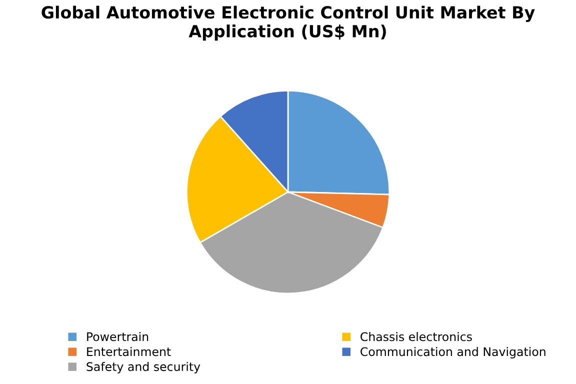 This screenshot has height=384, width=576. What do you see at coordinates (129, 351) in the screenshot?
I see `legend-label: Entertainment` at bounding box center [129, 351].